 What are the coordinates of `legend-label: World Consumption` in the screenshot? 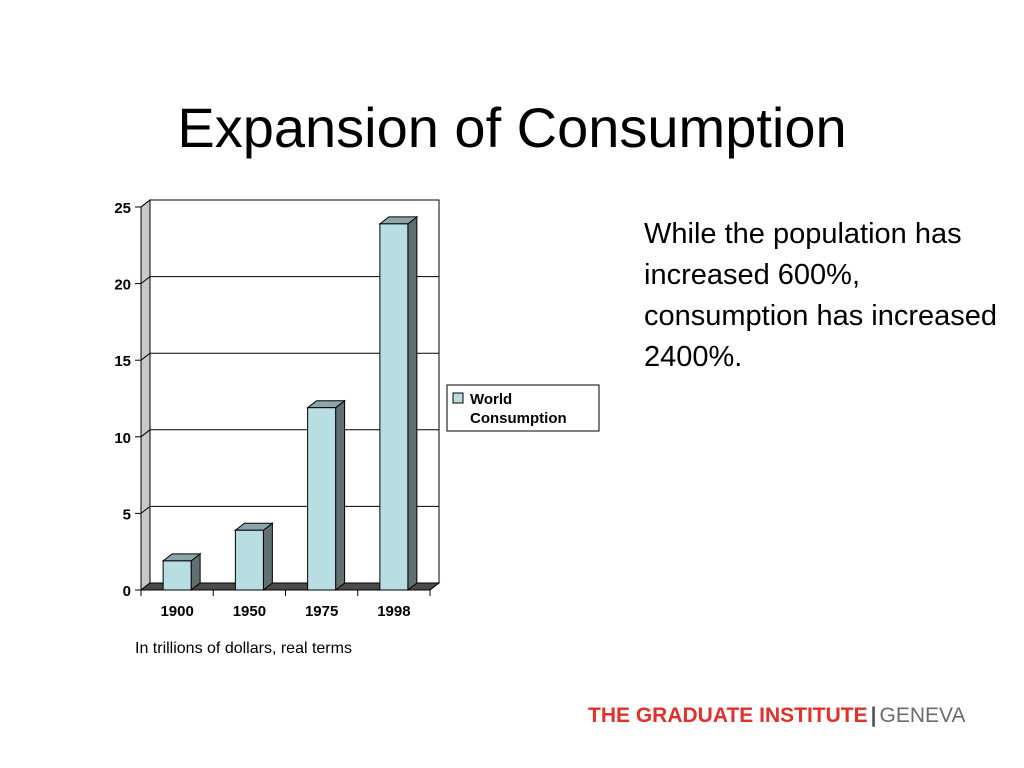 It's located at (518, 409).